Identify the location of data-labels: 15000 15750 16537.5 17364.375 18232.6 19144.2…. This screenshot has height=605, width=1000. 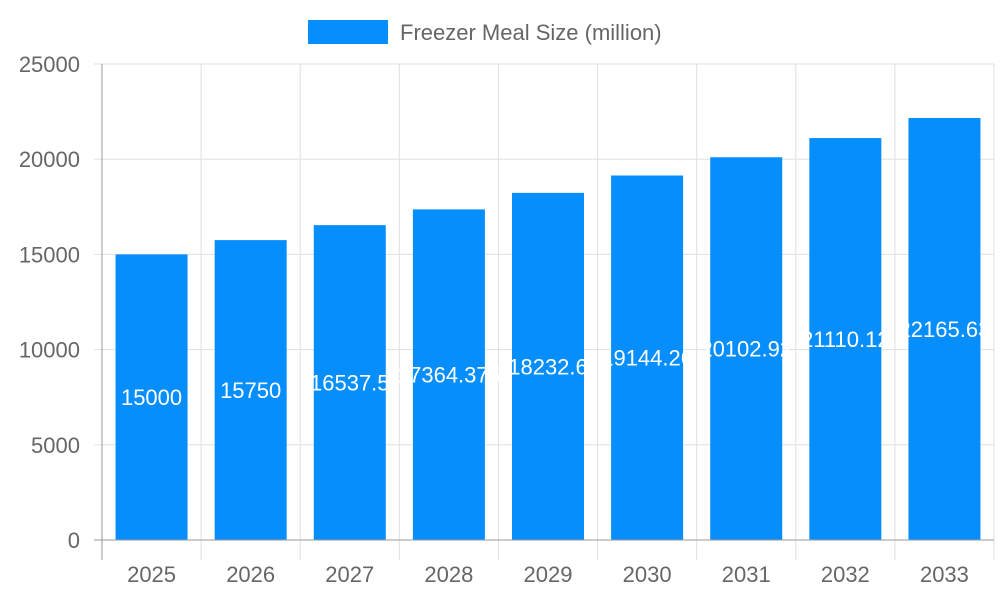
(555, 363).